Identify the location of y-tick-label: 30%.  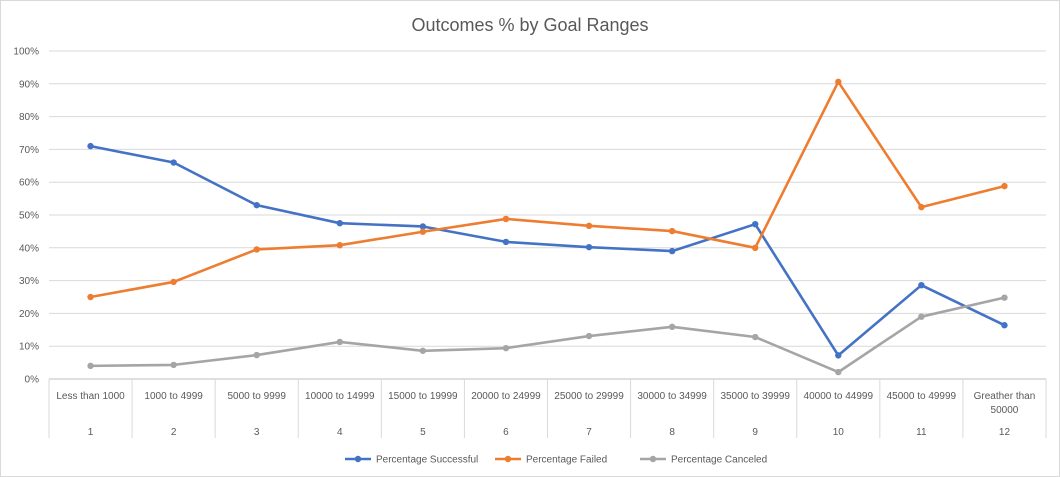
(29, 281).